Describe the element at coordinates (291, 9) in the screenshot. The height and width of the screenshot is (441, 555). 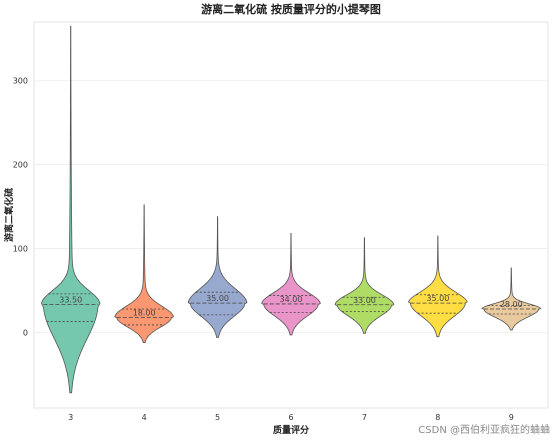
I see `chart-title: 游离二氧化硫 按质量评分的小提琴图` at that location.